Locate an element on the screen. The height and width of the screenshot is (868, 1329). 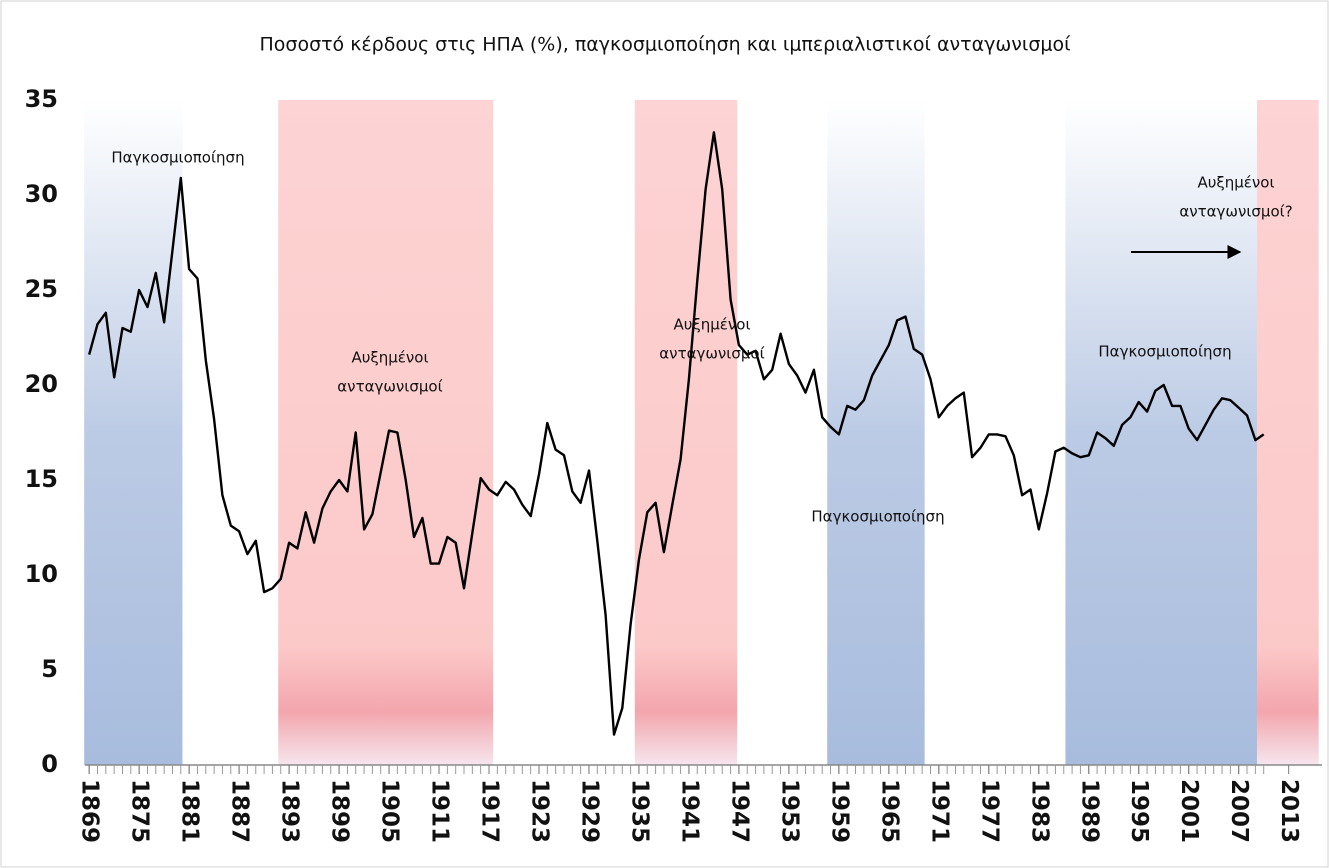
x-tick-label: 1953 is located at coordinates (789, 811).